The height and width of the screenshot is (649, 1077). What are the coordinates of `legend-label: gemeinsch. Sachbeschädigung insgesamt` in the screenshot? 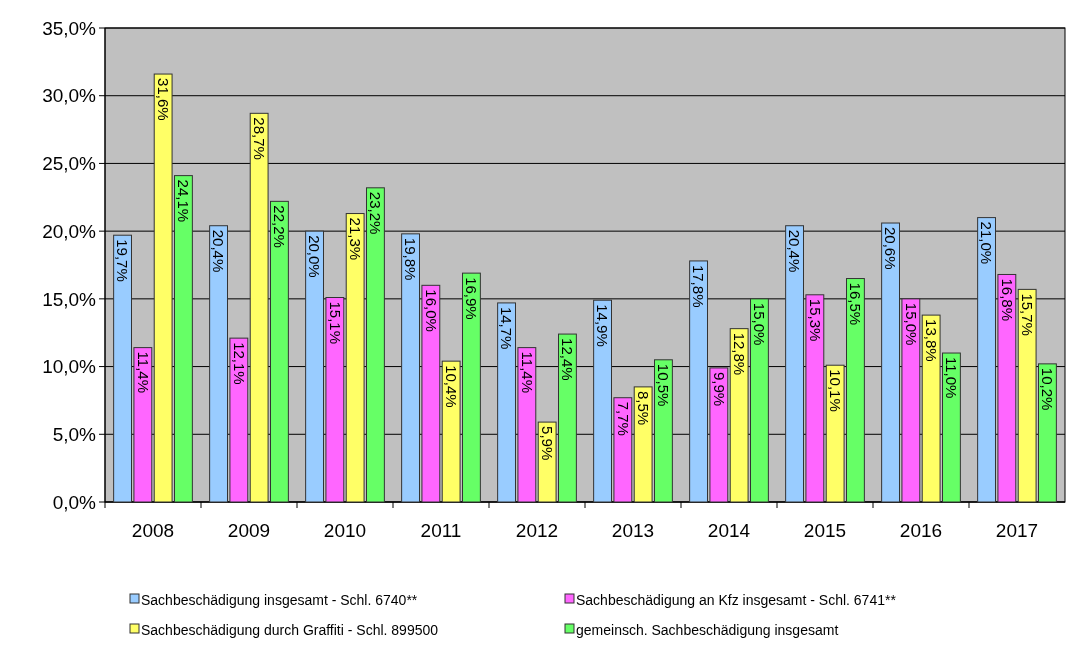 It's located at (707, 629).